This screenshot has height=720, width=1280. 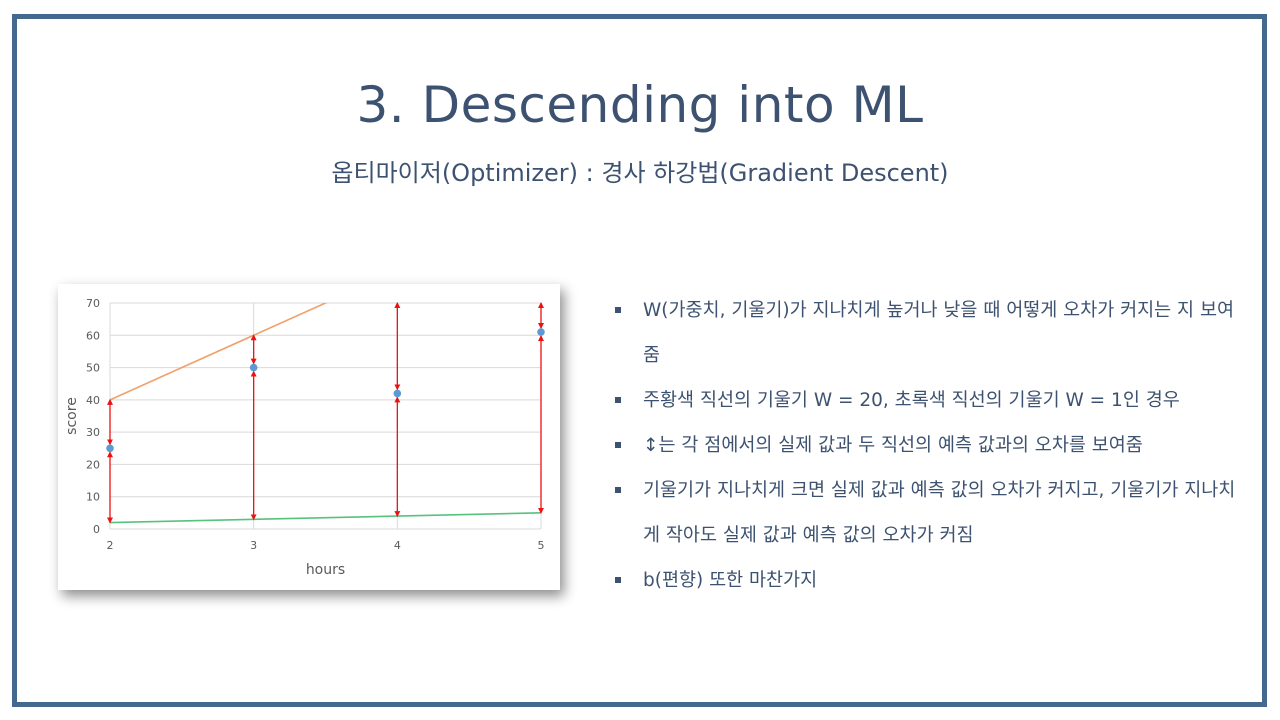 I want to click on x-tick-label: 3, so click(x=253, y=545).